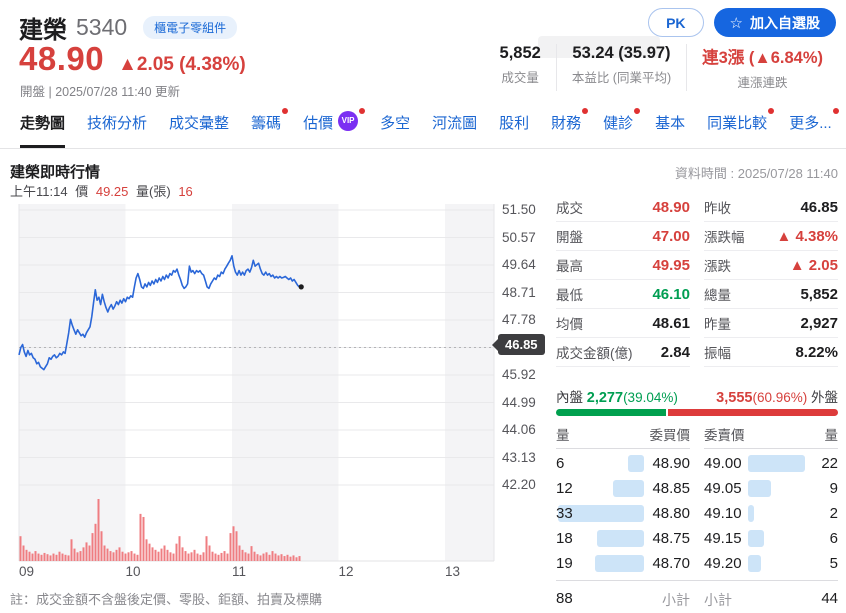  Describe the element at coordinates (623, 513) in the screenshot. I see `bid-half: 33 48.80` at that location.